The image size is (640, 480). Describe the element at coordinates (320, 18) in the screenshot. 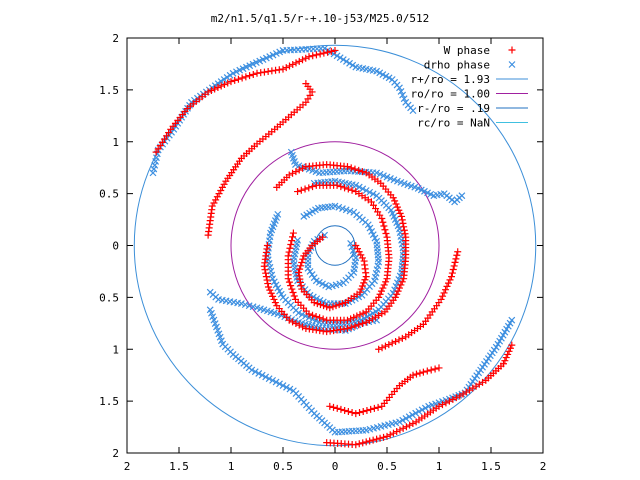

I see `chart-title: m2/n1.5/q1.5/r-+.10-j53/M25.0/512` at that location.